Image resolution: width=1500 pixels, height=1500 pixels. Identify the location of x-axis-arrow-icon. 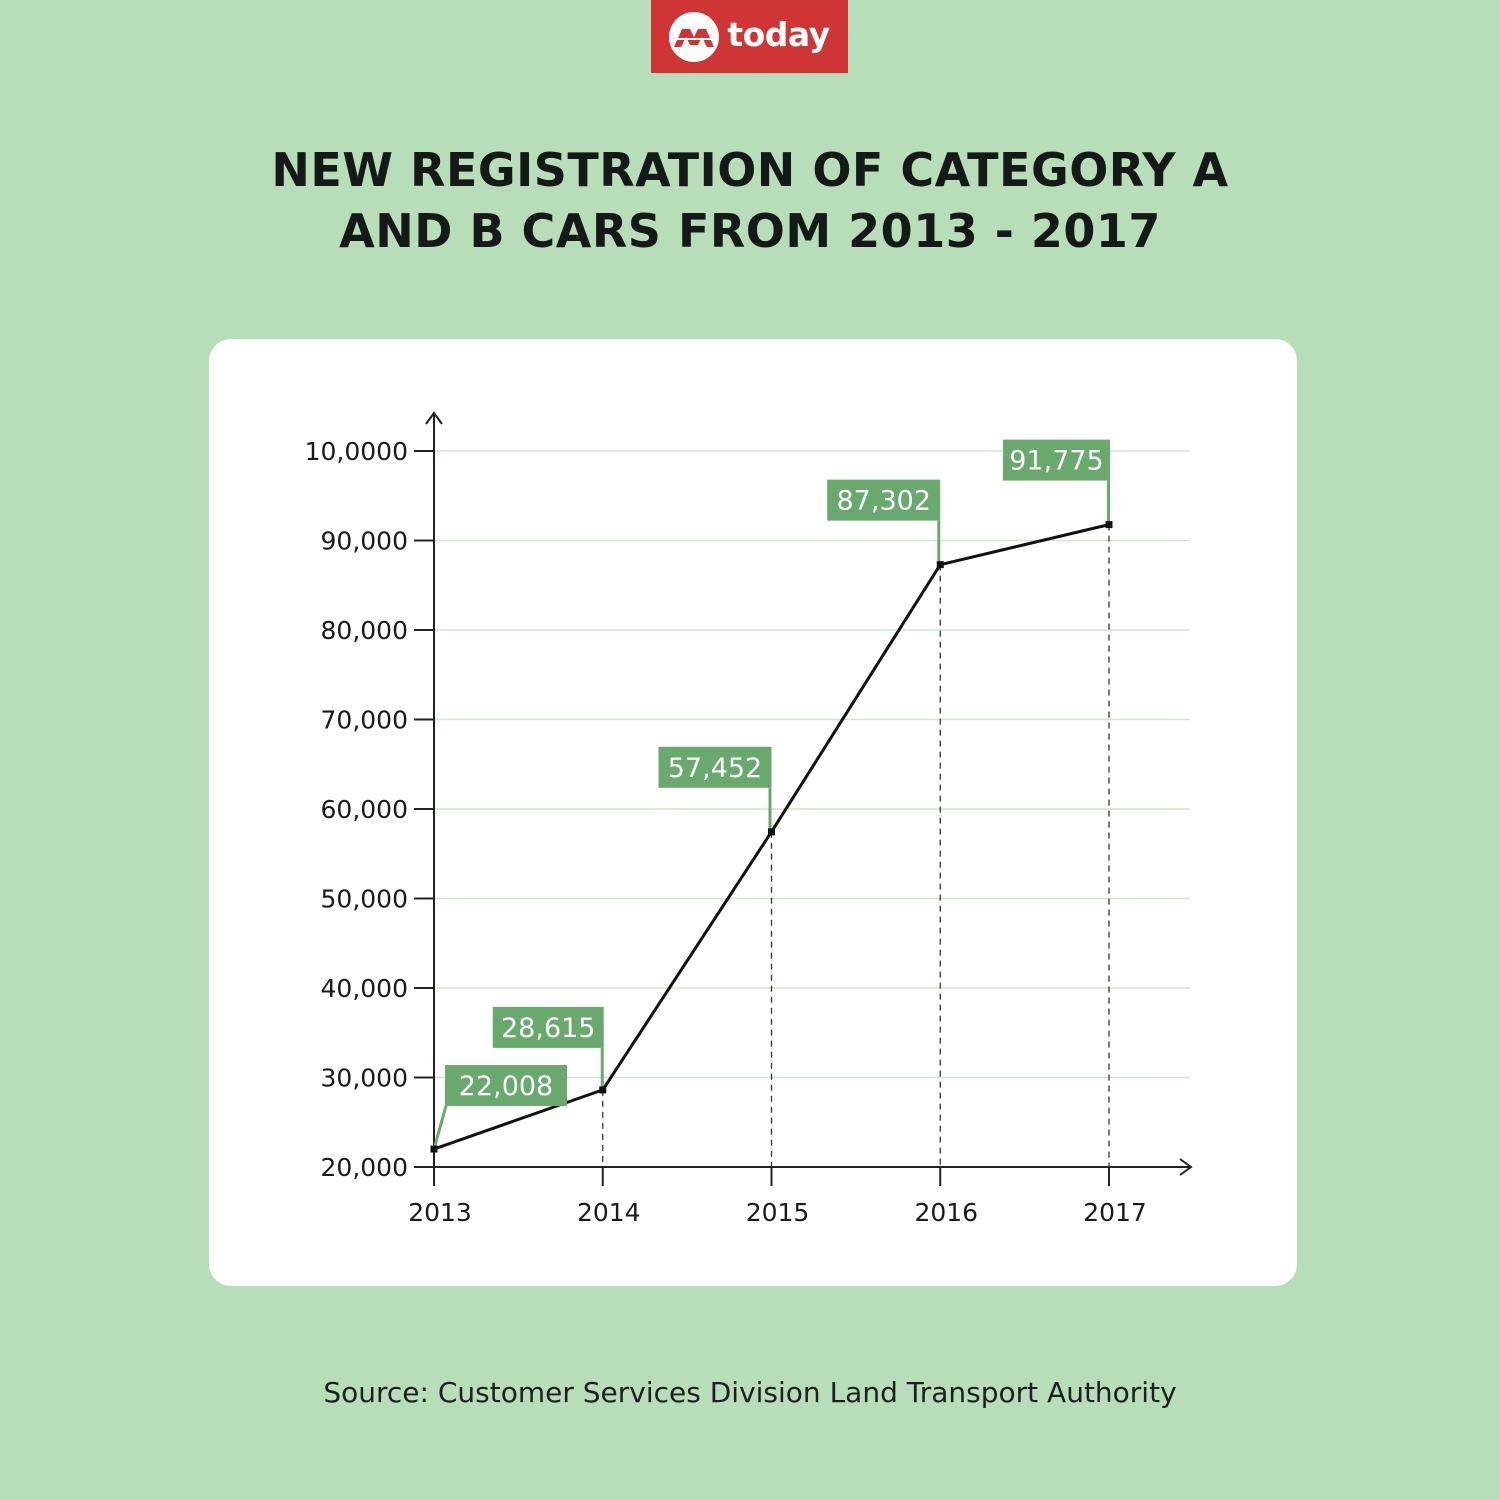
(1186, 1167).